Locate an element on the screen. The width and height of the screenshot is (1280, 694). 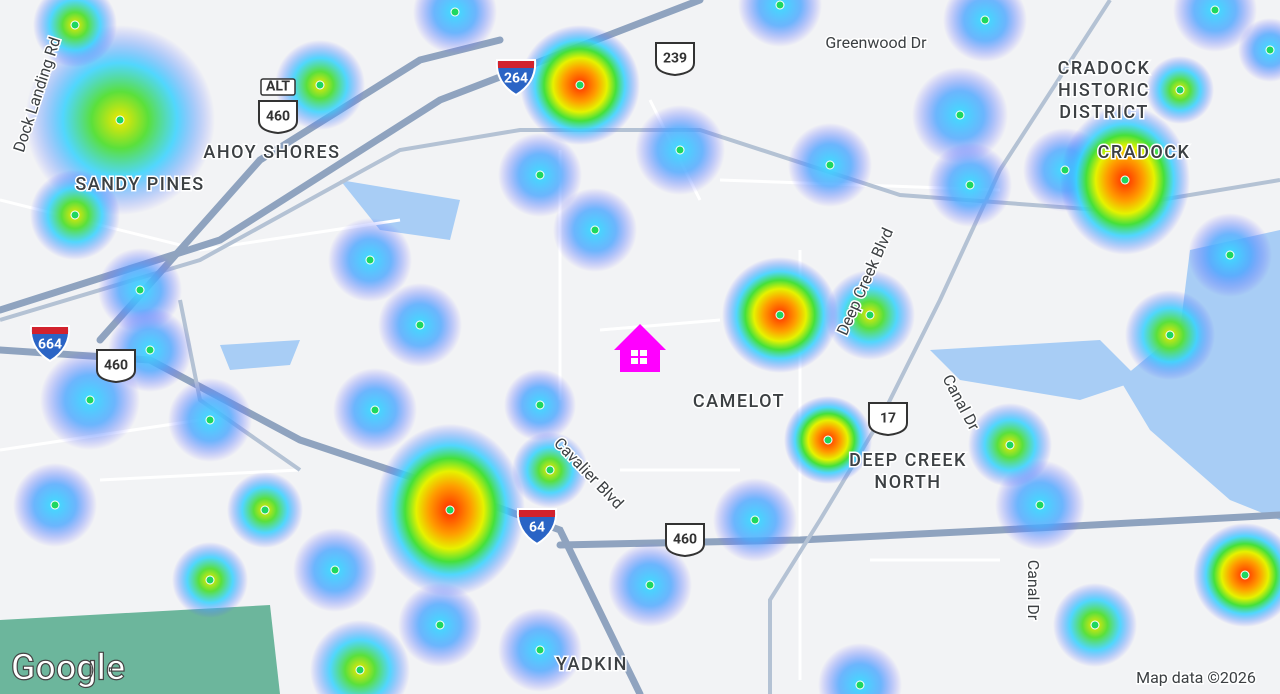
road-label: Canal Dr is located at coordinates (1033, 590).